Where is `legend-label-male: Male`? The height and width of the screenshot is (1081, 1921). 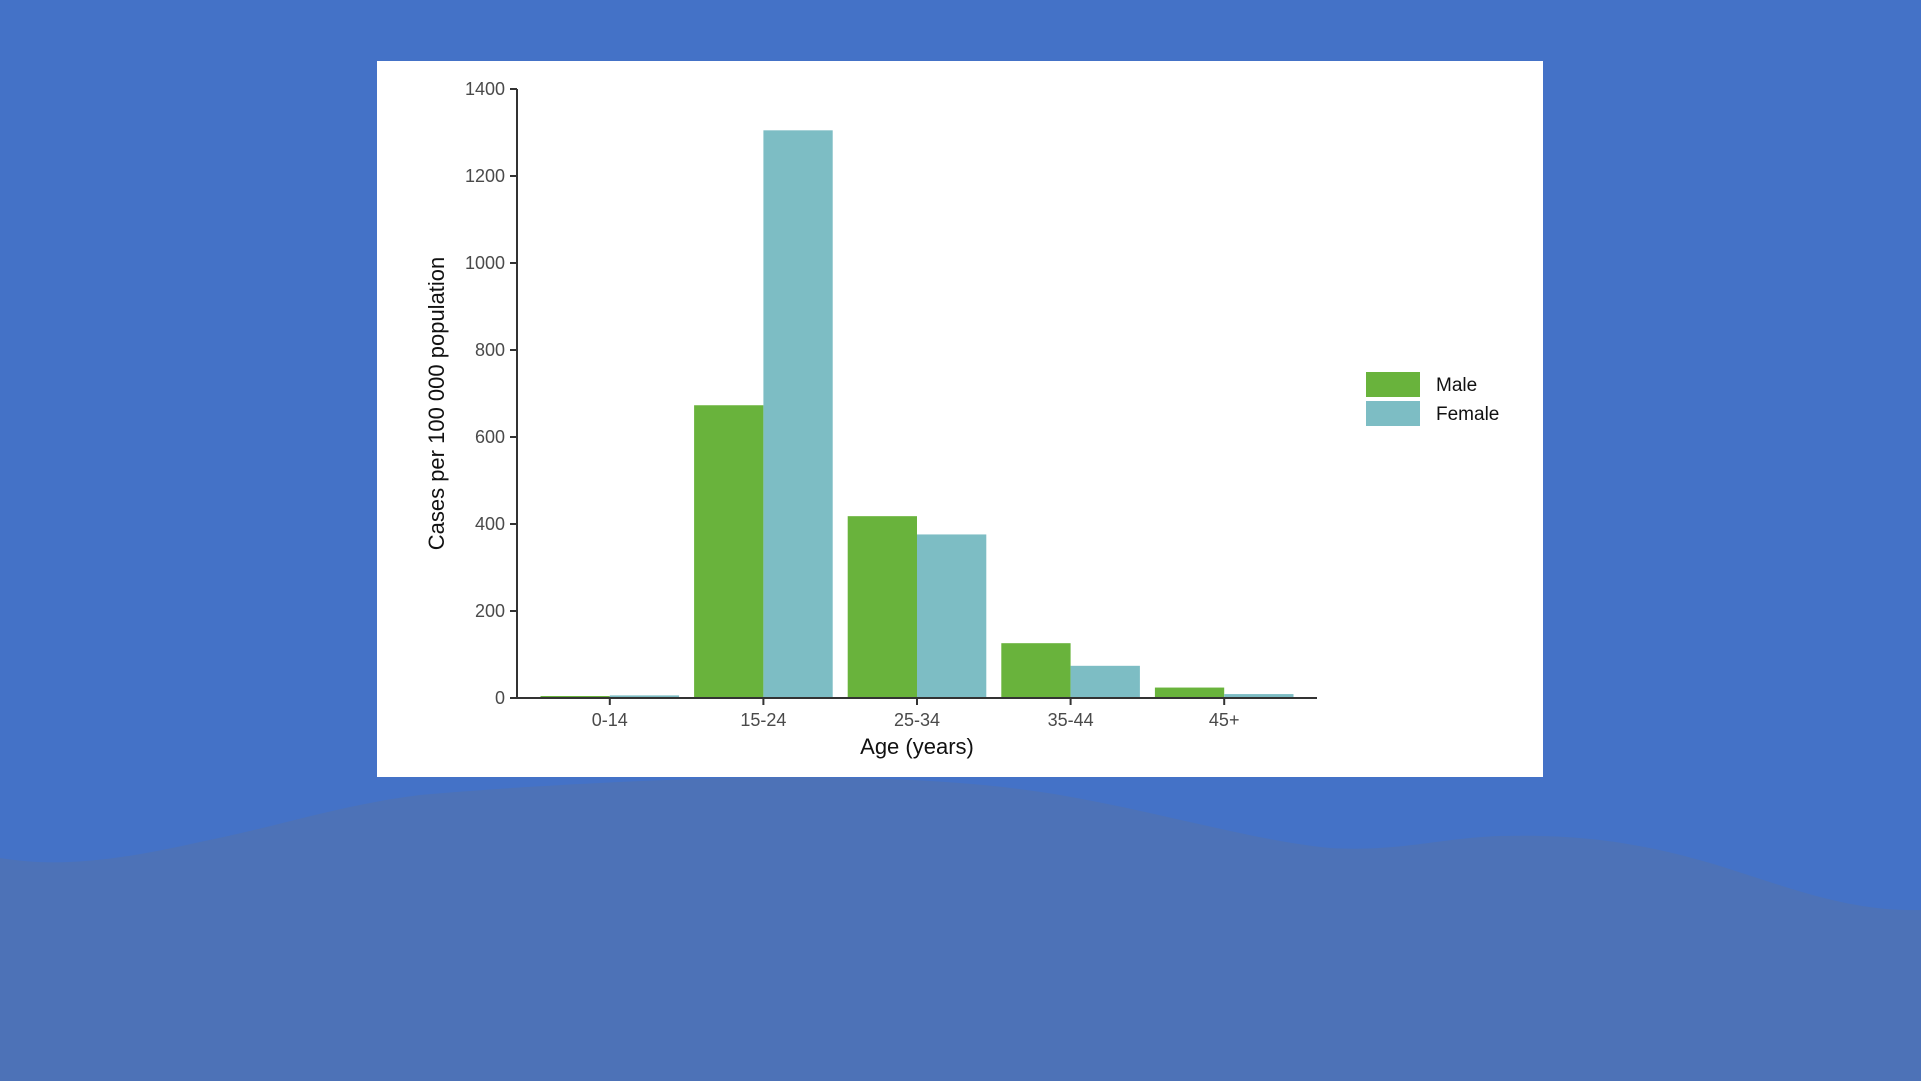 legend-label-male: Male is located at coordinates (1456, 385).